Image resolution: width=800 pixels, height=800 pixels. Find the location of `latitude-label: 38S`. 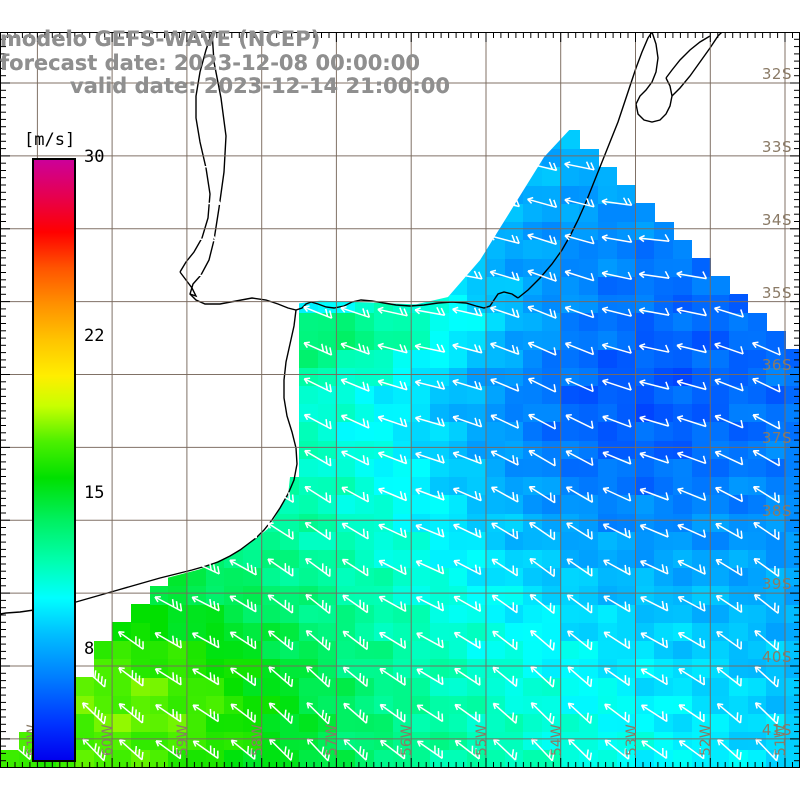

latitude-label: 38S is located at coordinates (776, 511).